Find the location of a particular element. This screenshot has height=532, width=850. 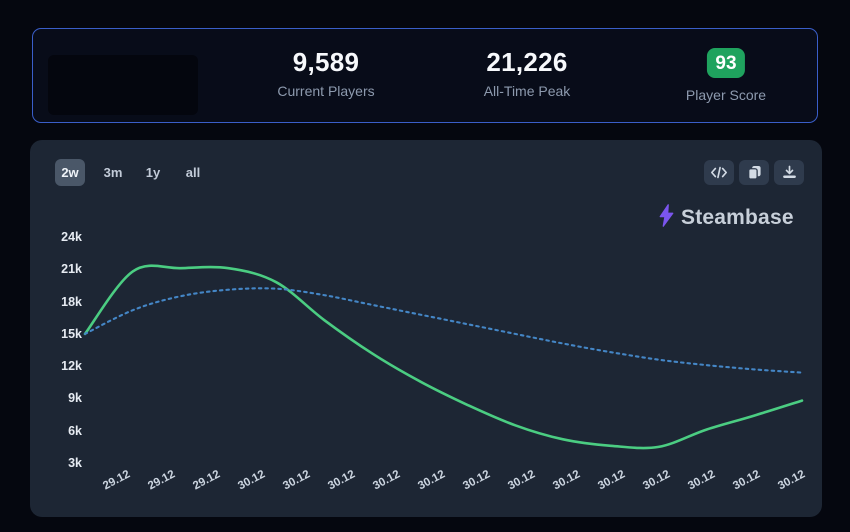

current-players-value: 9,589 is located at coordinates (326, 62).